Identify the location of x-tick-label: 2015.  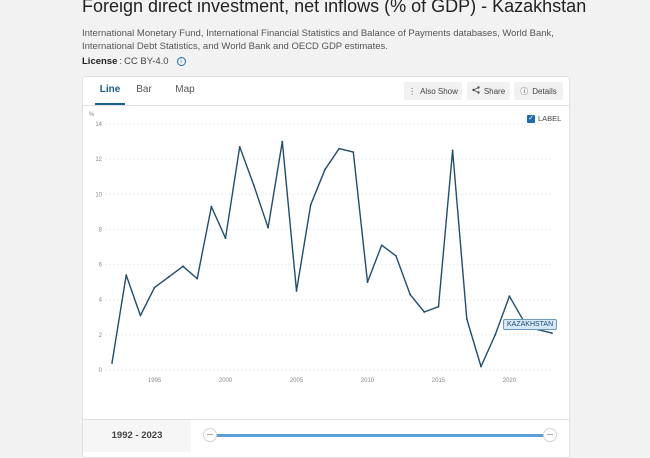
(439, 381).